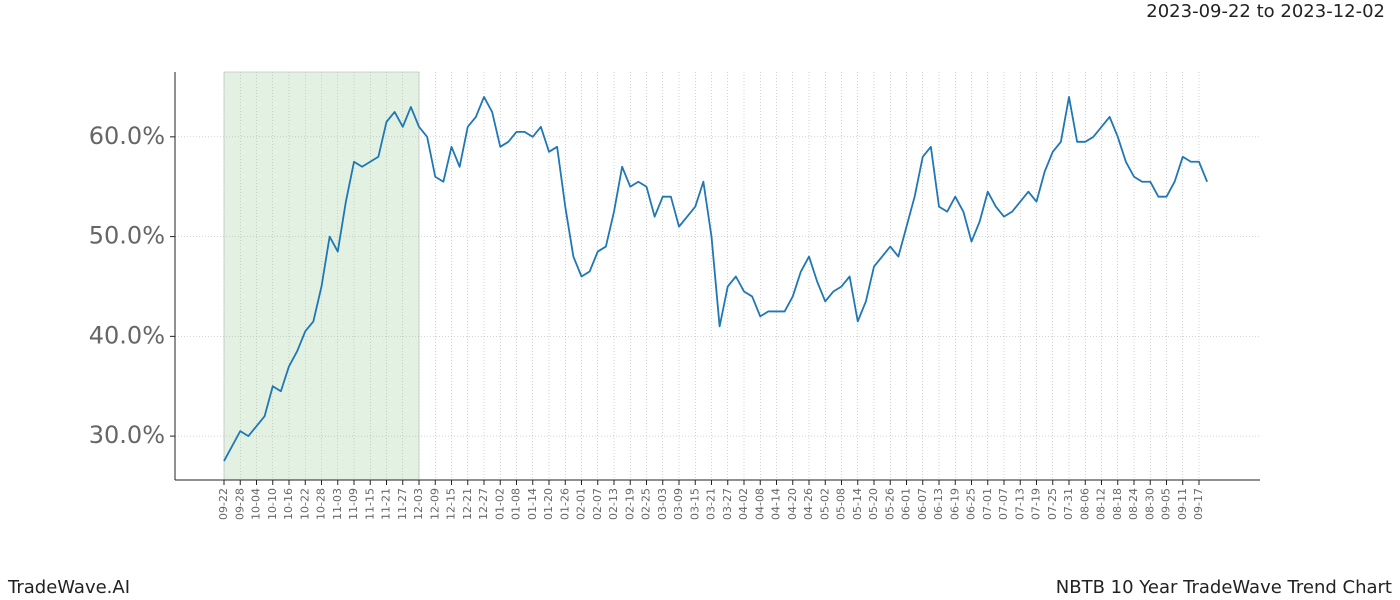  Describe the element at coordinates (759, 504) in the screenshot. I see `x-tick-label: 04-08` at that location.